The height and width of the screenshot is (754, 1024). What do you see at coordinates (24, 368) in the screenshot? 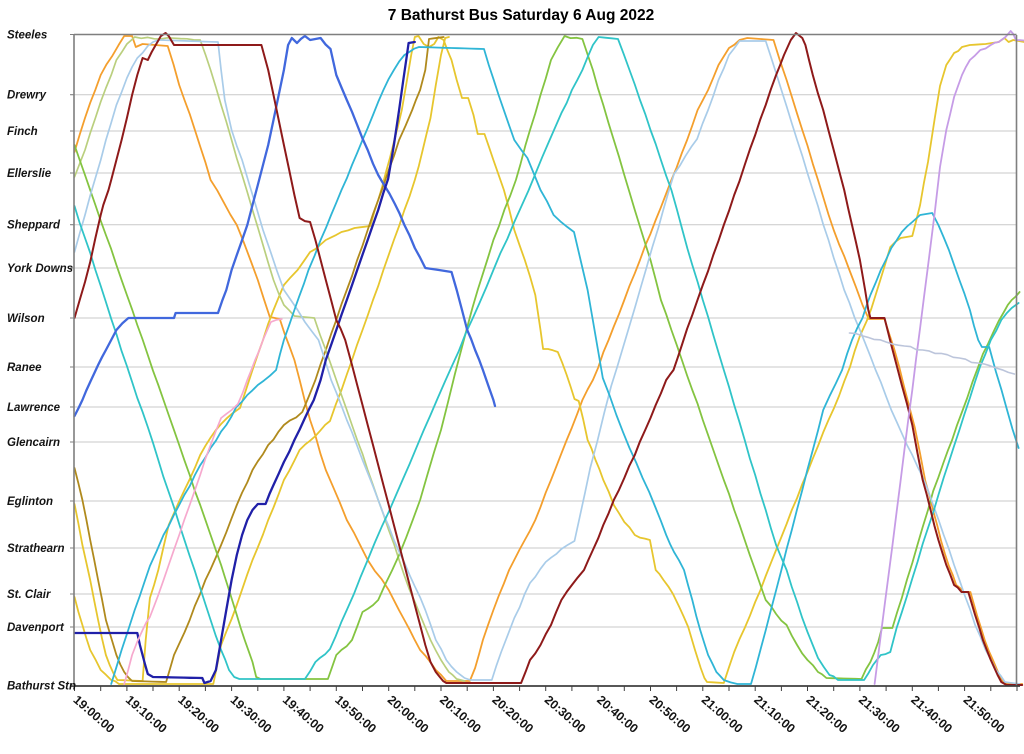
I see `svg-text: Ranee` at bounding box center [24, 368].